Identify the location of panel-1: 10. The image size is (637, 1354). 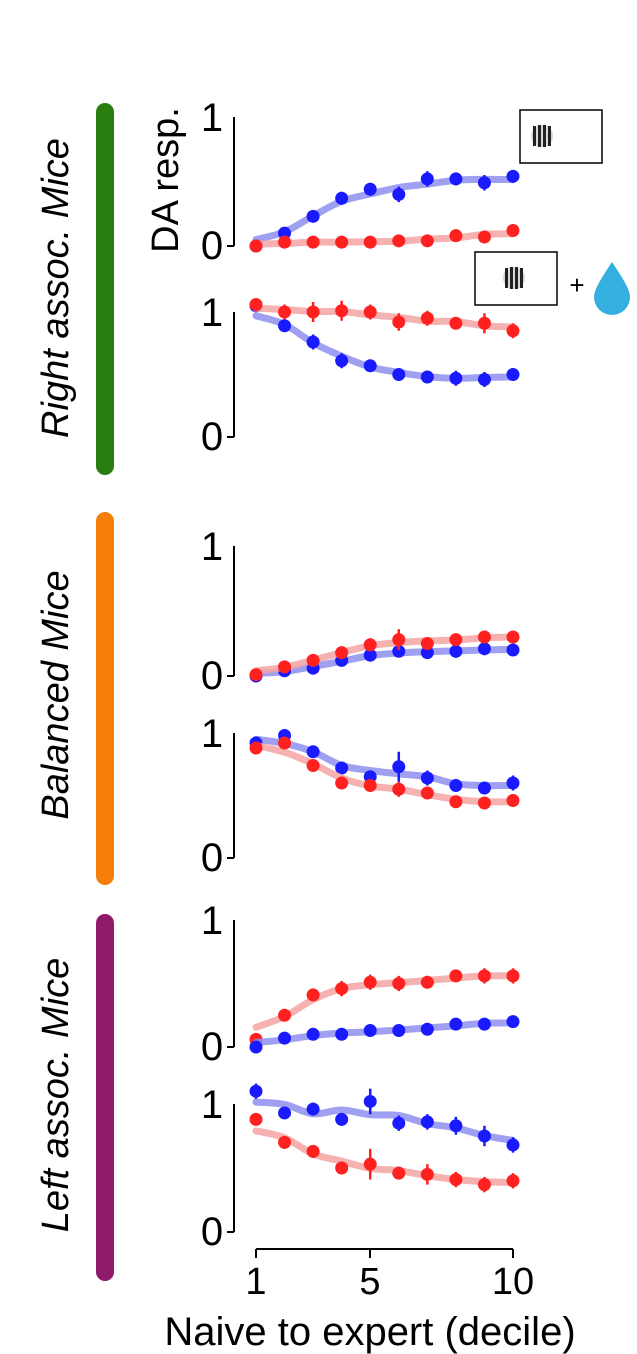
(360, 182).